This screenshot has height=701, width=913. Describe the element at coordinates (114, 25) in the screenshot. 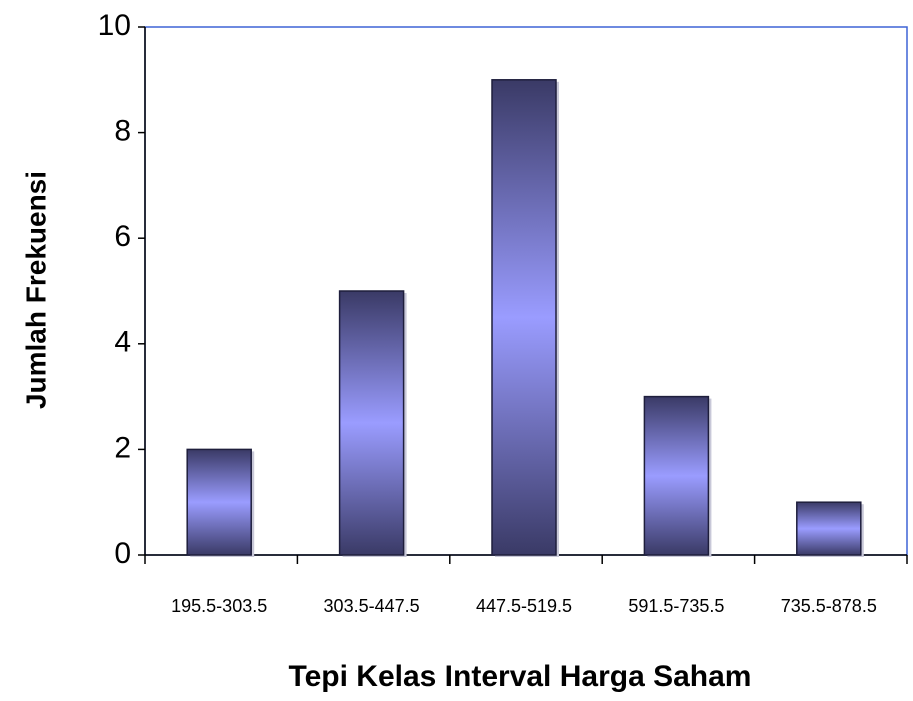

I see `y-tick-label: 10` at that location.